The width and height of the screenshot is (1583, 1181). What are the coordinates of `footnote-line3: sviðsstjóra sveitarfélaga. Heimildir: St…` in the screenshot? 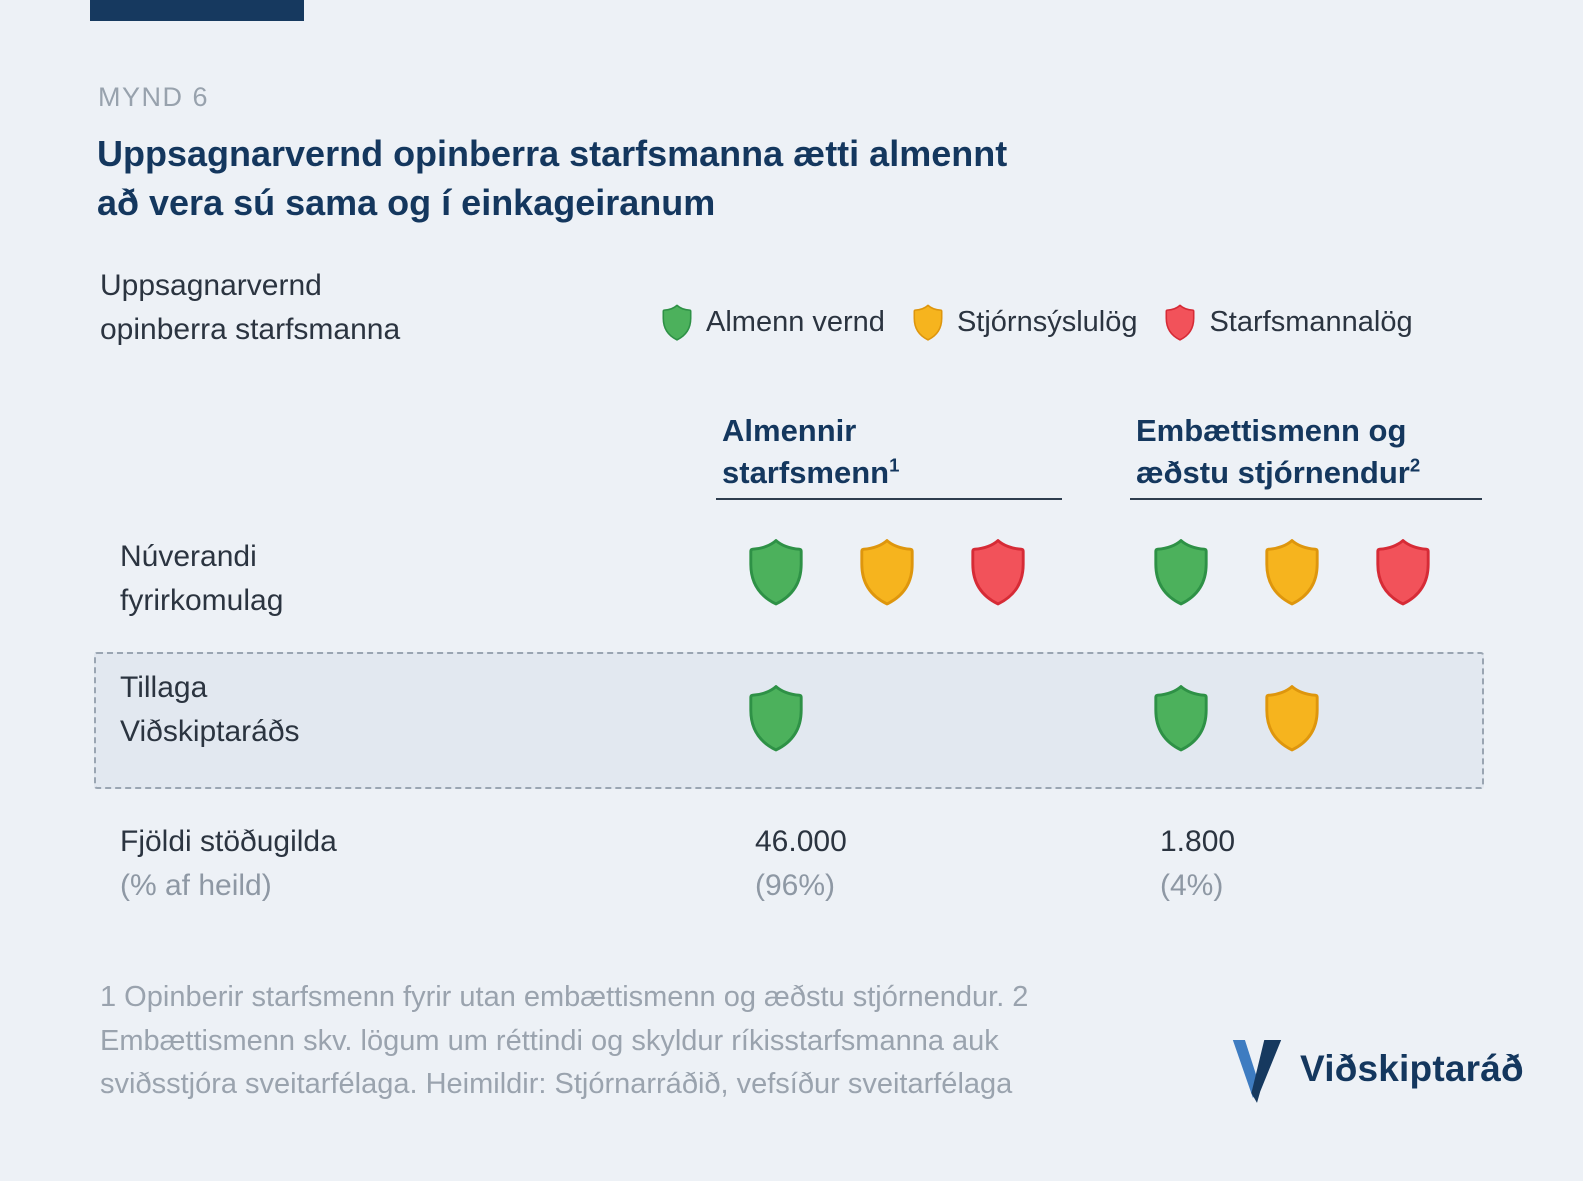 It's located at (556, 1084).